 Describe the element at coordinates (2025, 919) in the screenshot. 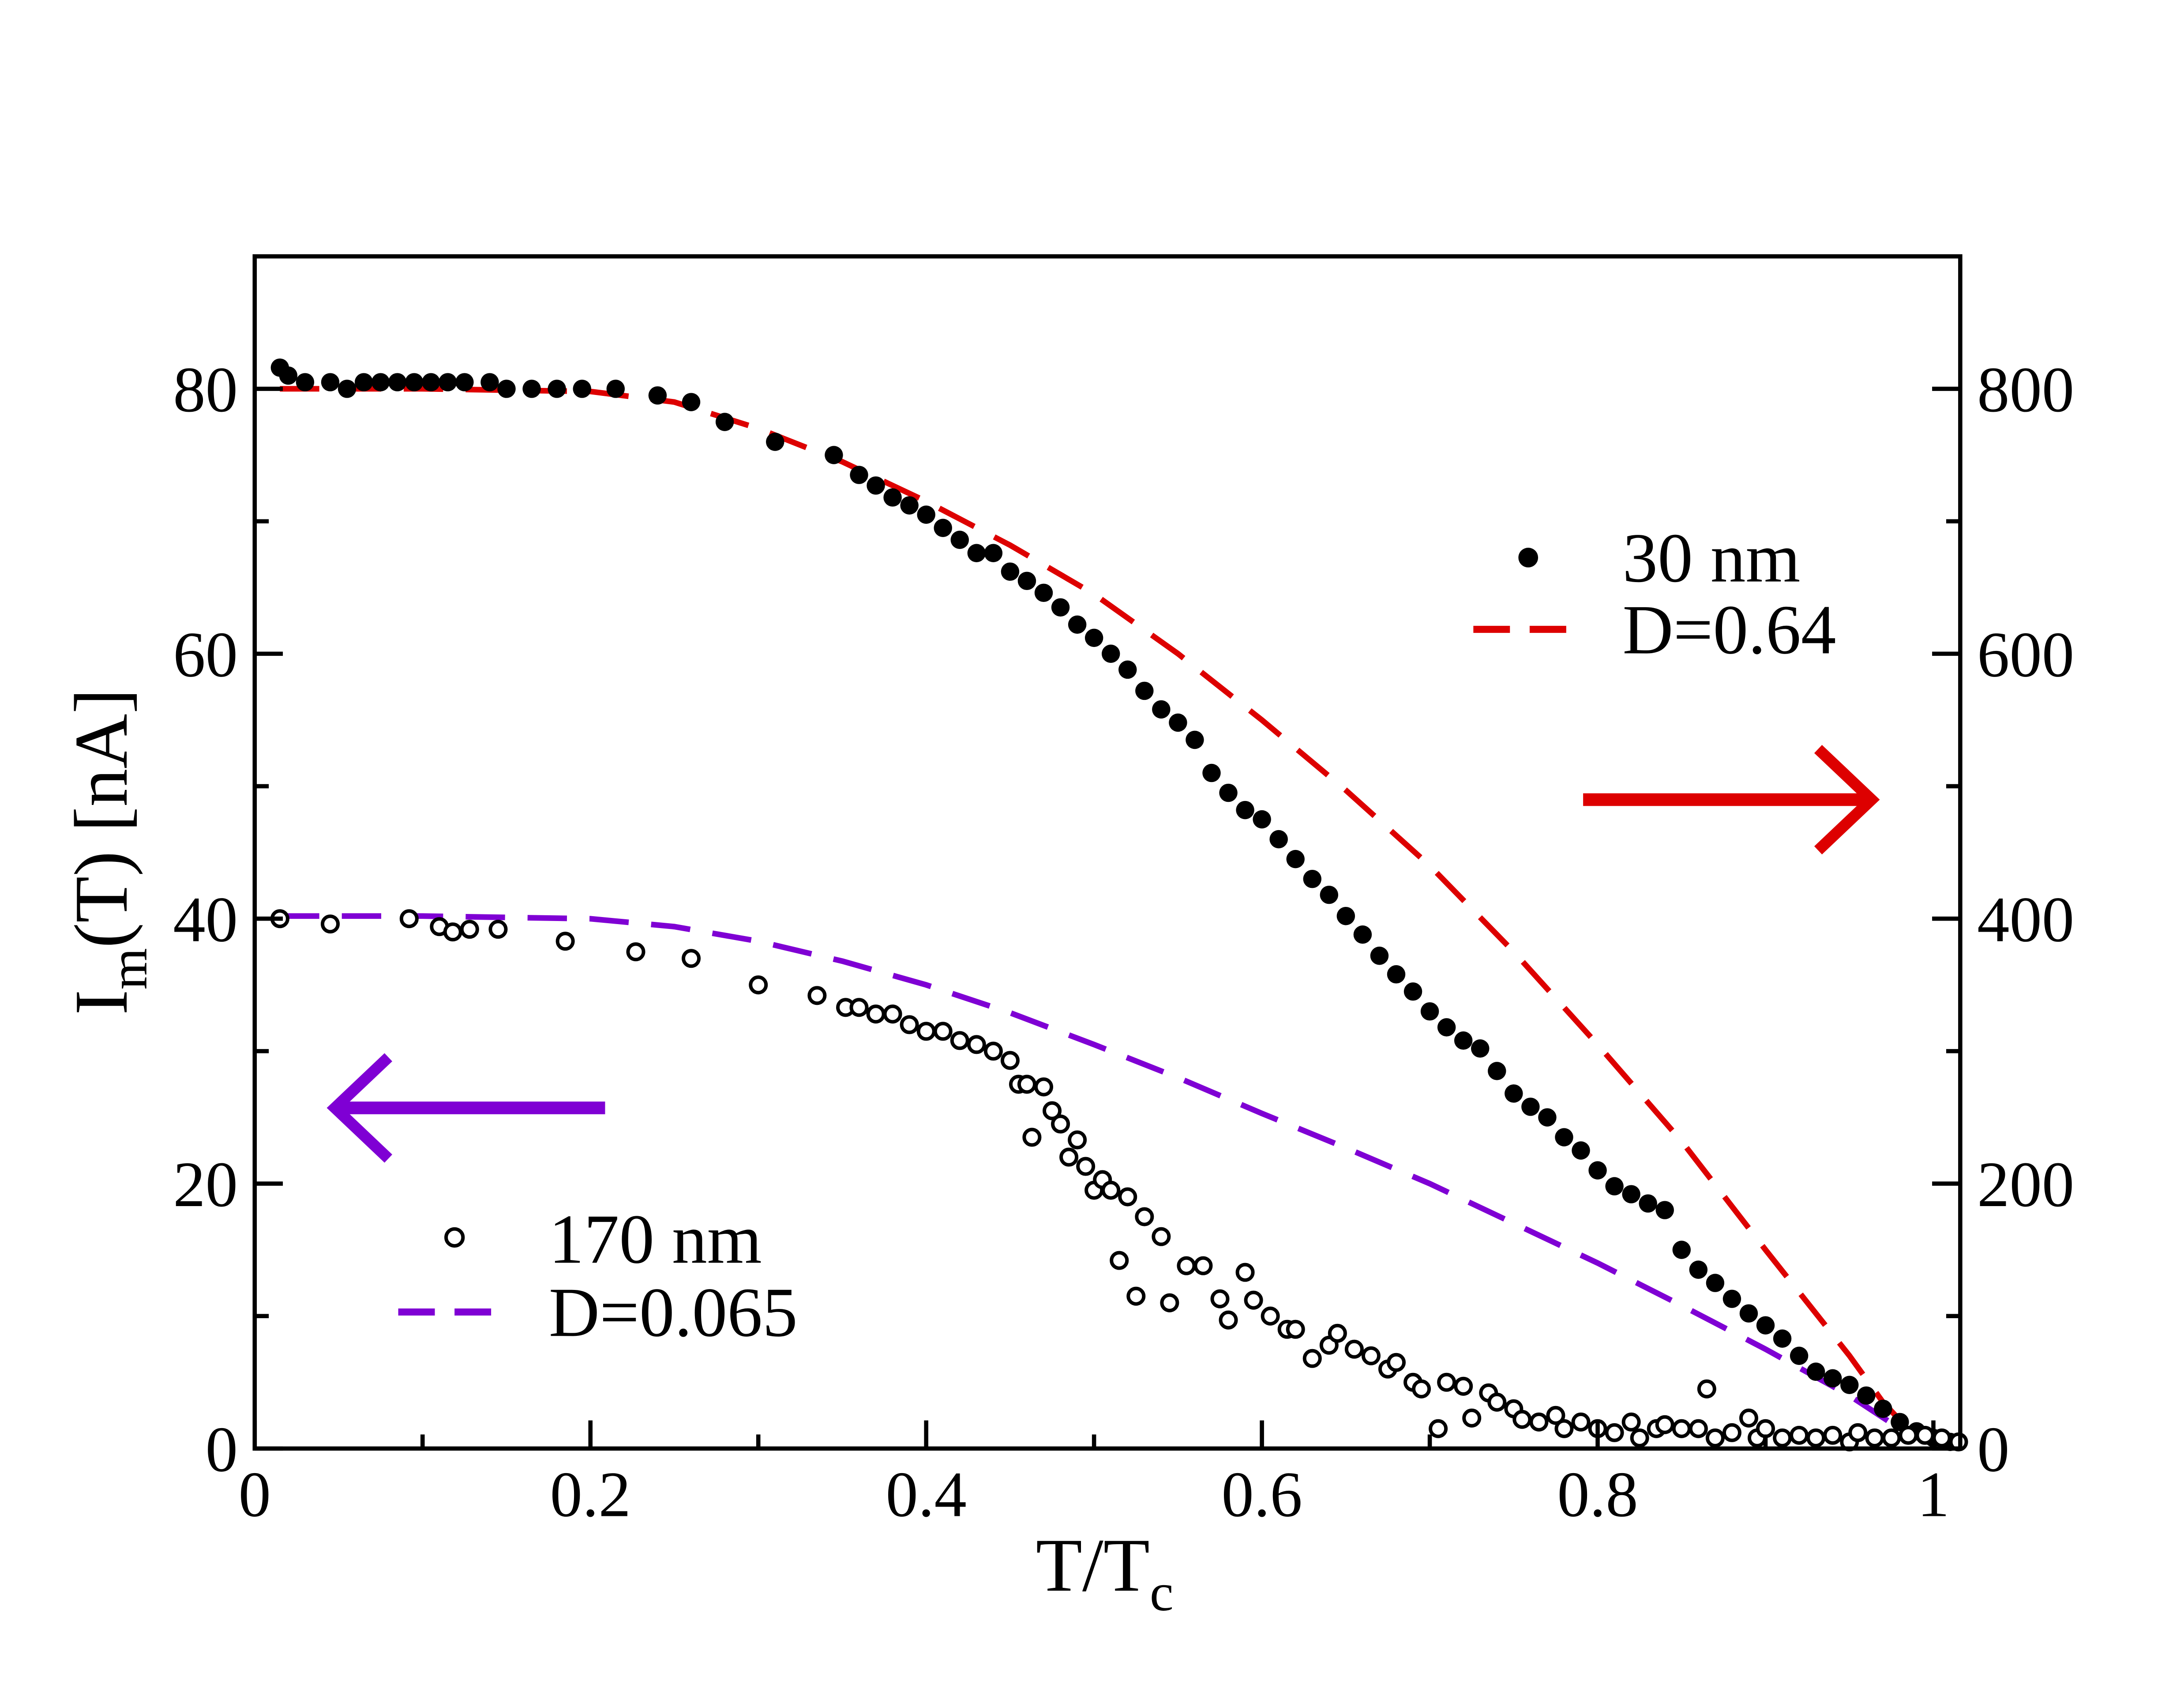

I see `y-right-tick-label: 400` at that location.